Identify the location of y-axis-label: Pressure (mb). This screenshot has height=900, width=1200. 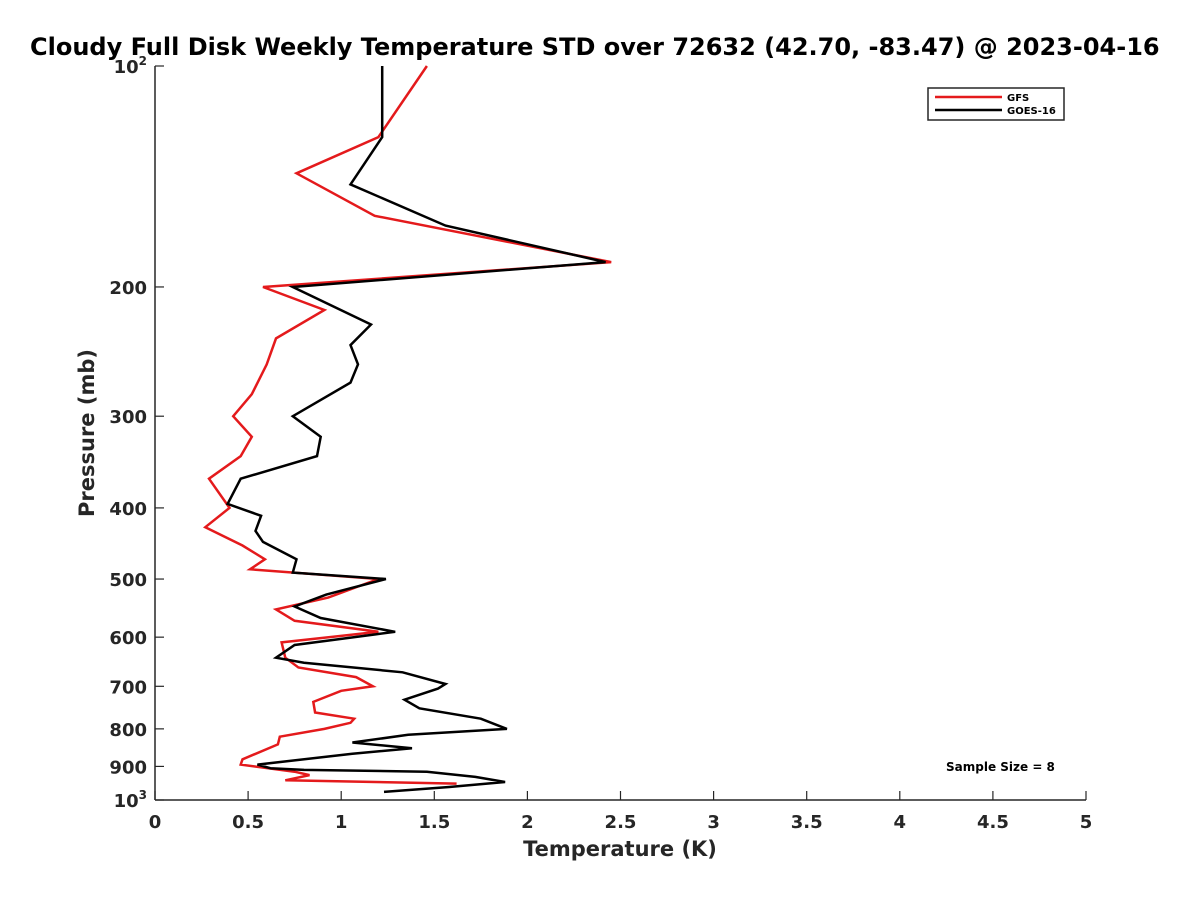
(87, 433).